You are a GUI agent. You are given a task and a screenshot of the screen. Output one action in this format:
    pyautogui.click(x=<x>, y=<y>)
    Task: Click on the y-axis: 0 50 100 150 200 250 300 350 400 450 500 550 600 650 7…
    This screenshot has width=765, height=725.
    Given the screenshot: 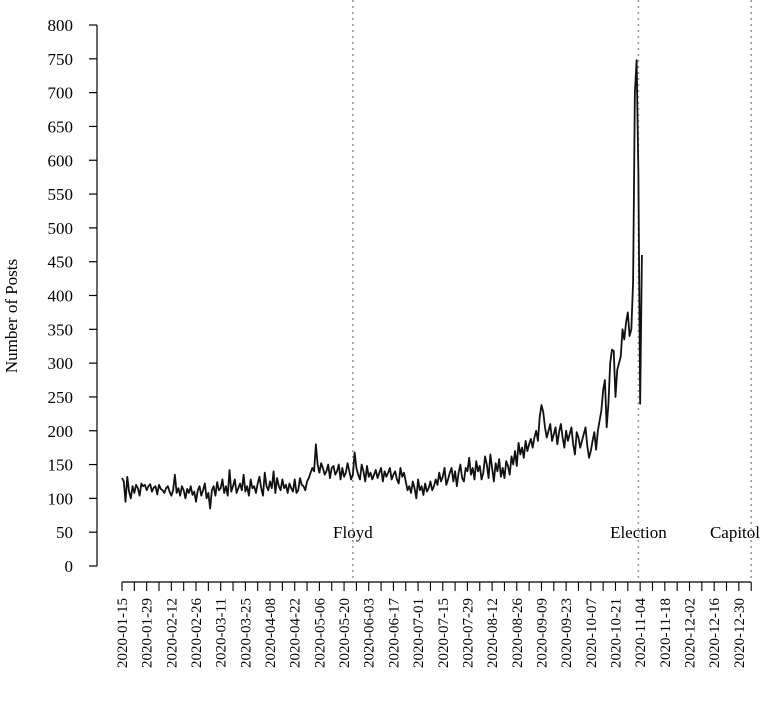 What is the action you would take?
    pyautogui.click(x=73, y=296)
    